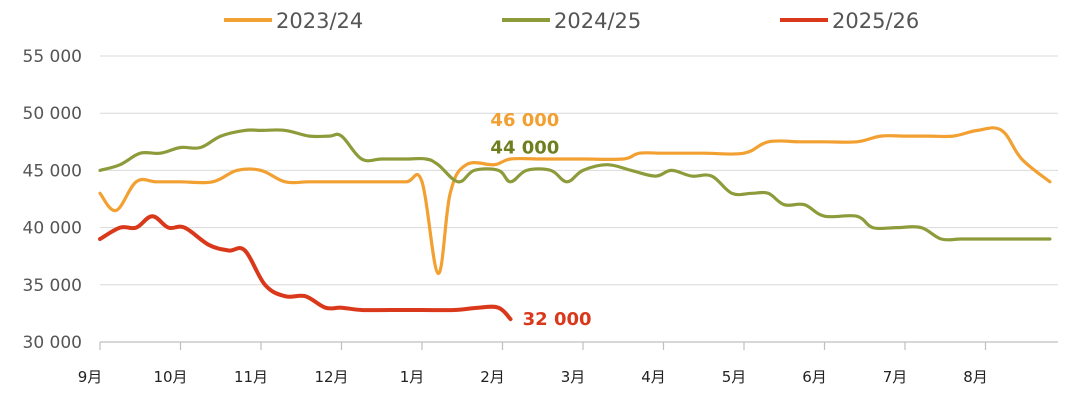 The height and width of the screenshot is (412, 1080). What do you see at coordinates (412, 377) in the screenshot?
I see `x-tick-label: 1月` at bounding box center [412, 377].